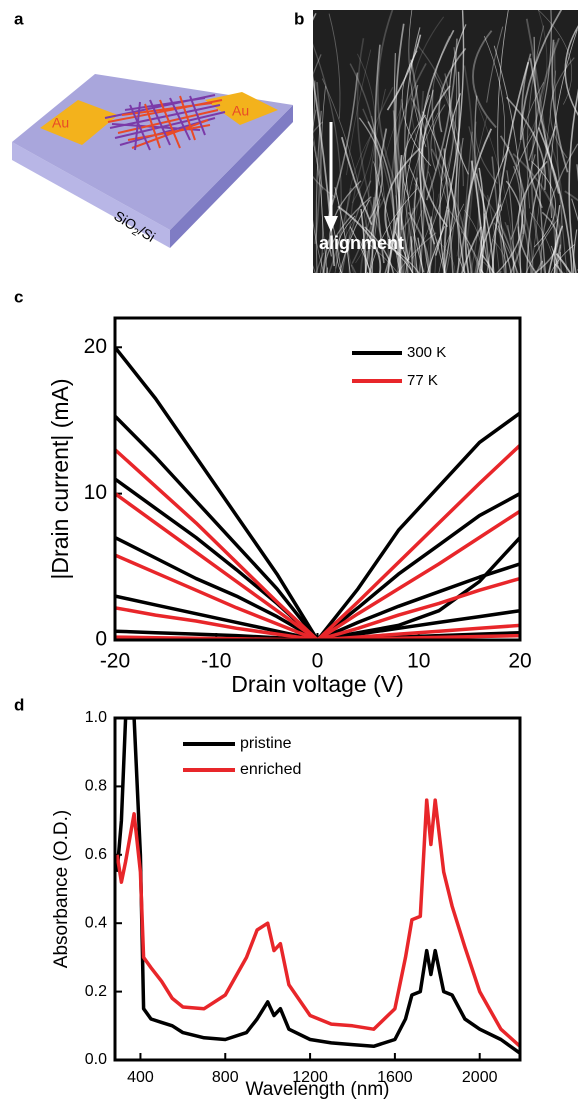  I want to click on panel-label: c, so click(18, 296).